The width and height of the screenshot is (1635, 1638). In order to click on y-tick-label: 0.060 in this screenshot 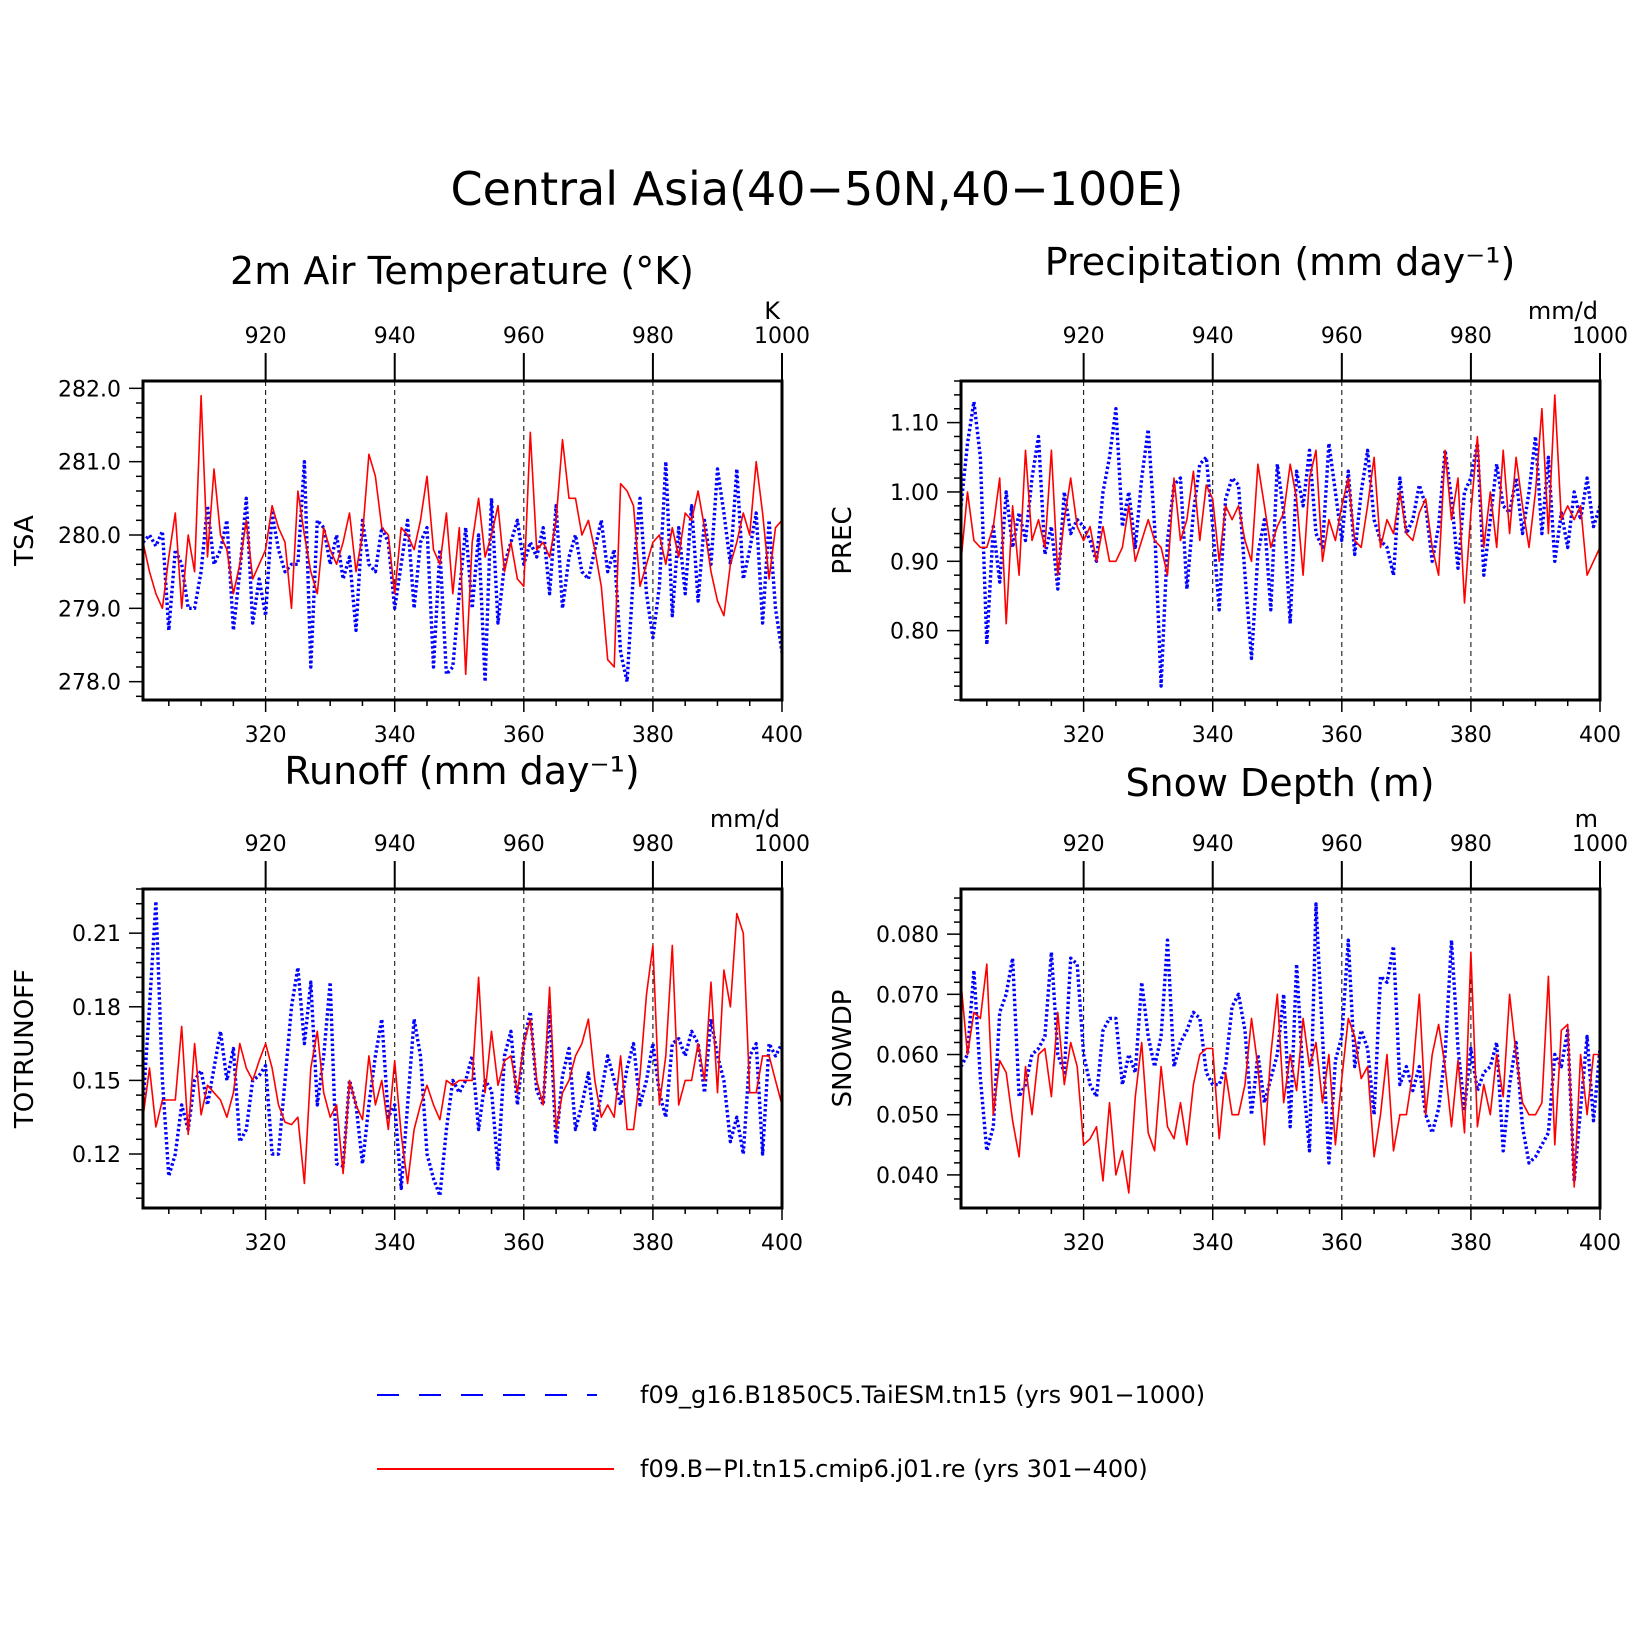, I will do `click(907, 1056)`.